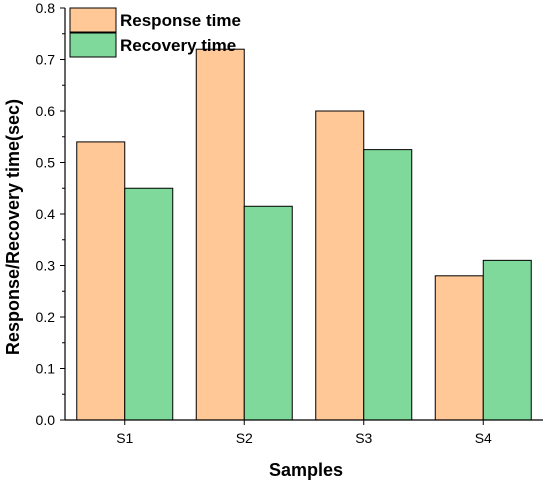 This screenshot has height=486, width=550. I want to click on bar-recovery-s1, so click(149, 304).